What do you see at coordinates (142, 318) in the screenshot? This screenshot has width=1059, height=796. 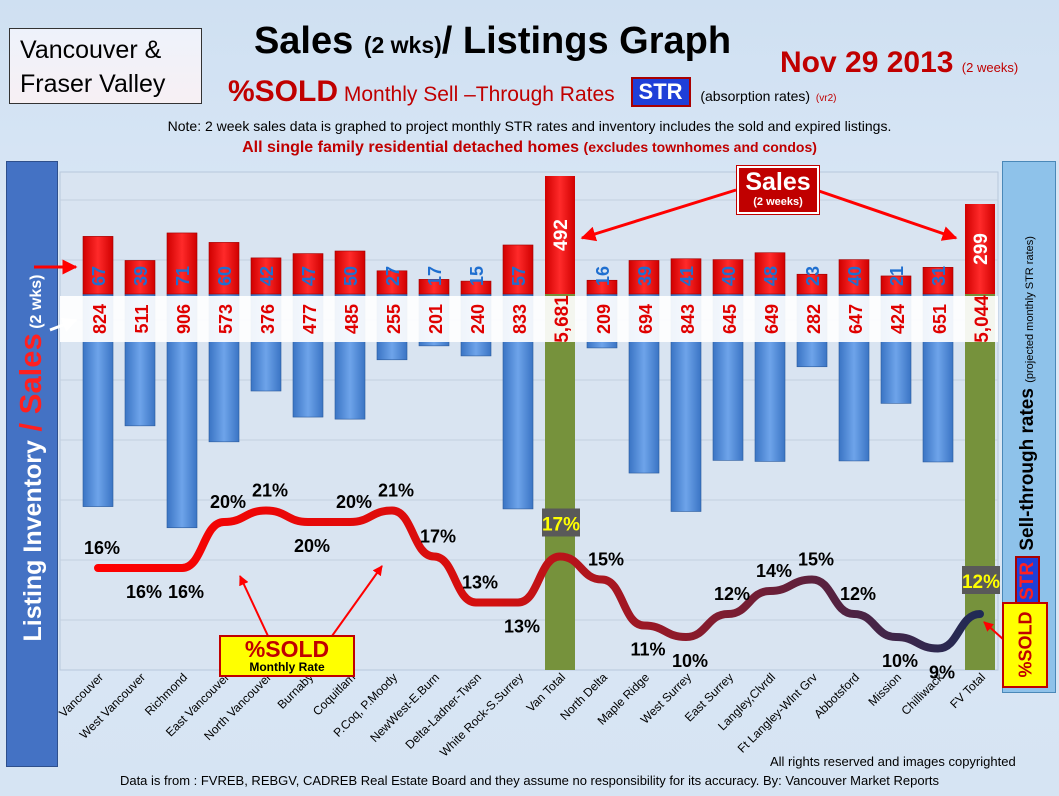 I see `inventory-label: 511` at bounding box center [142, 318].